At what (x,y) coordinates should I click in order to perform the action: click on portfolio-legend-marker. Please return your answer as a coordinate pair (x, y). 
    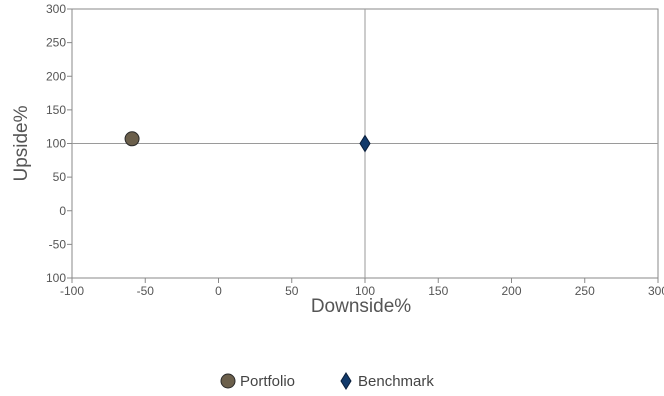
    Looking at the image, I should click on (228, 381).